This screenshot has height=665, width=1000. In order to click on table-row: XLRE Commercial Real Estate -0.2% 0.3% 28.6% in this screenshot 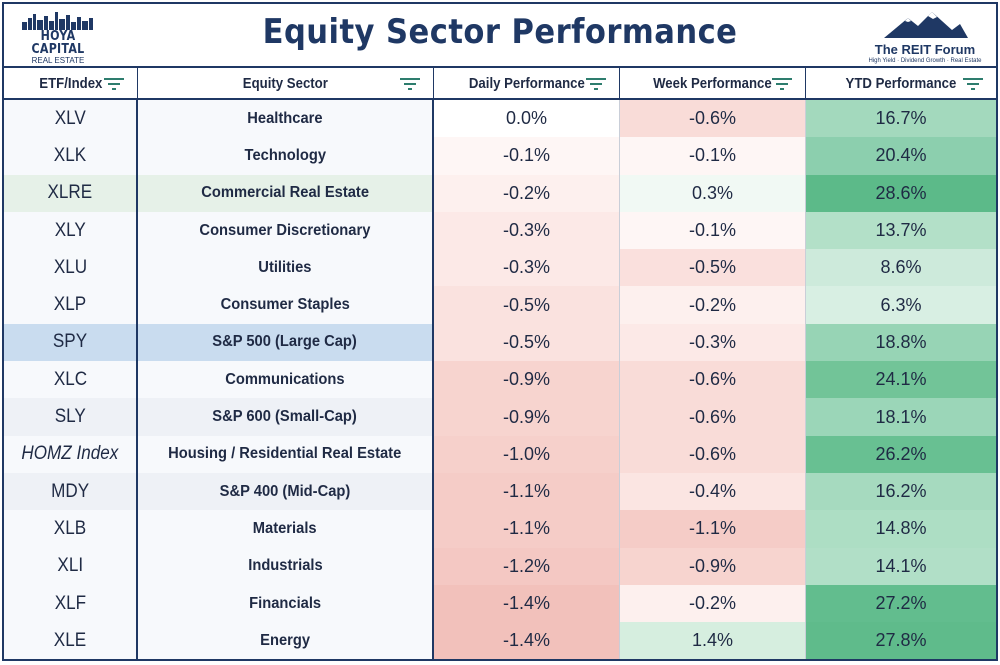, I will do `click(500, 193)`.